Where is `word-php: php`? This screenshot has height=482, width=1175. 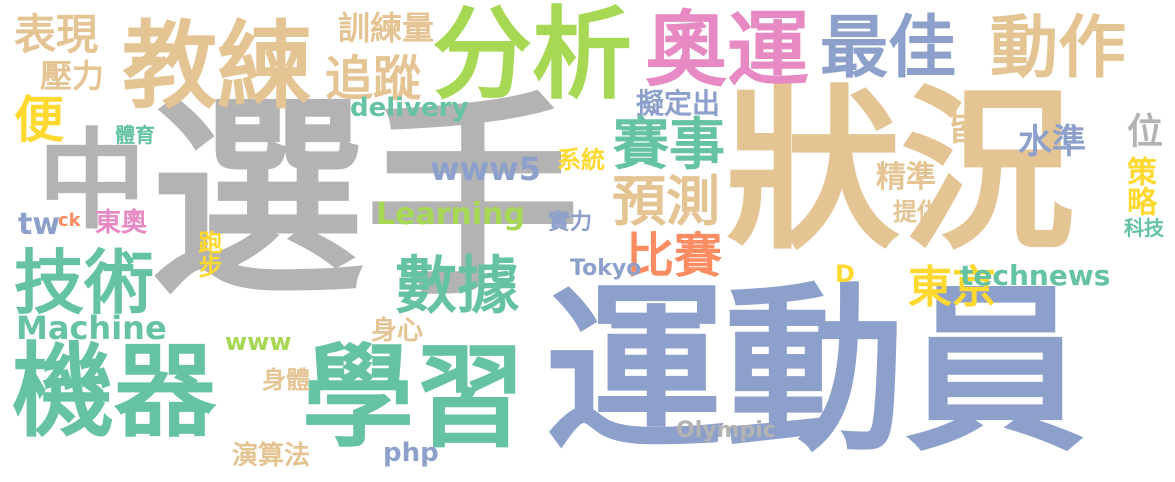 word-php: php is located at coordinates (411, 453).